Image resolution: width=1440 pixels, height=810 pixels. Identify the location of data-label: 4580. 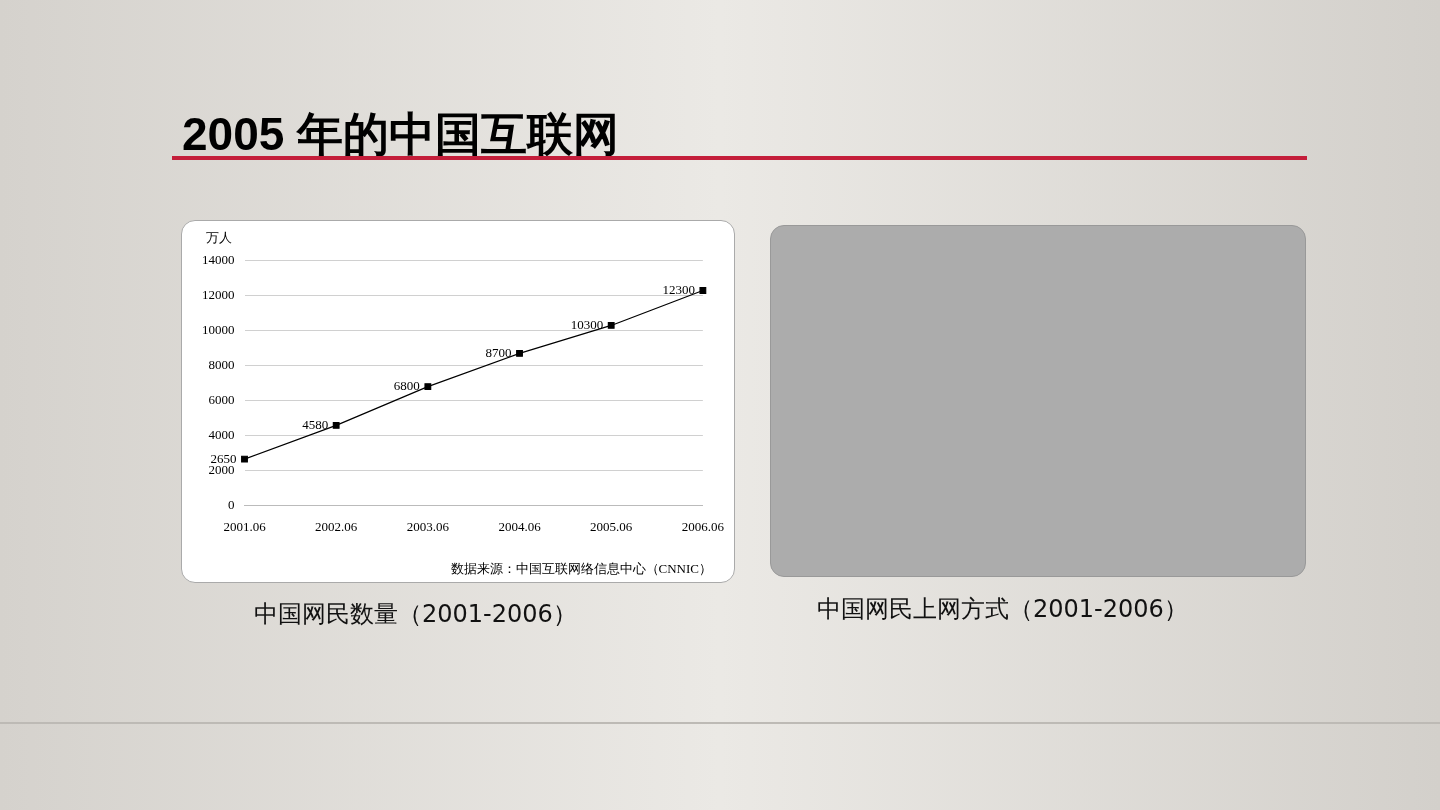
(315, 424).